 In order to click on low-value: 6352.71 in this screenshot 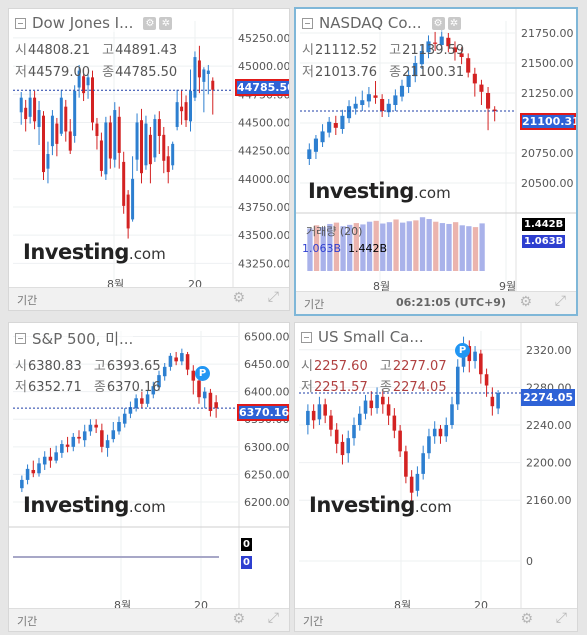, I will do `click(54, 387)`.